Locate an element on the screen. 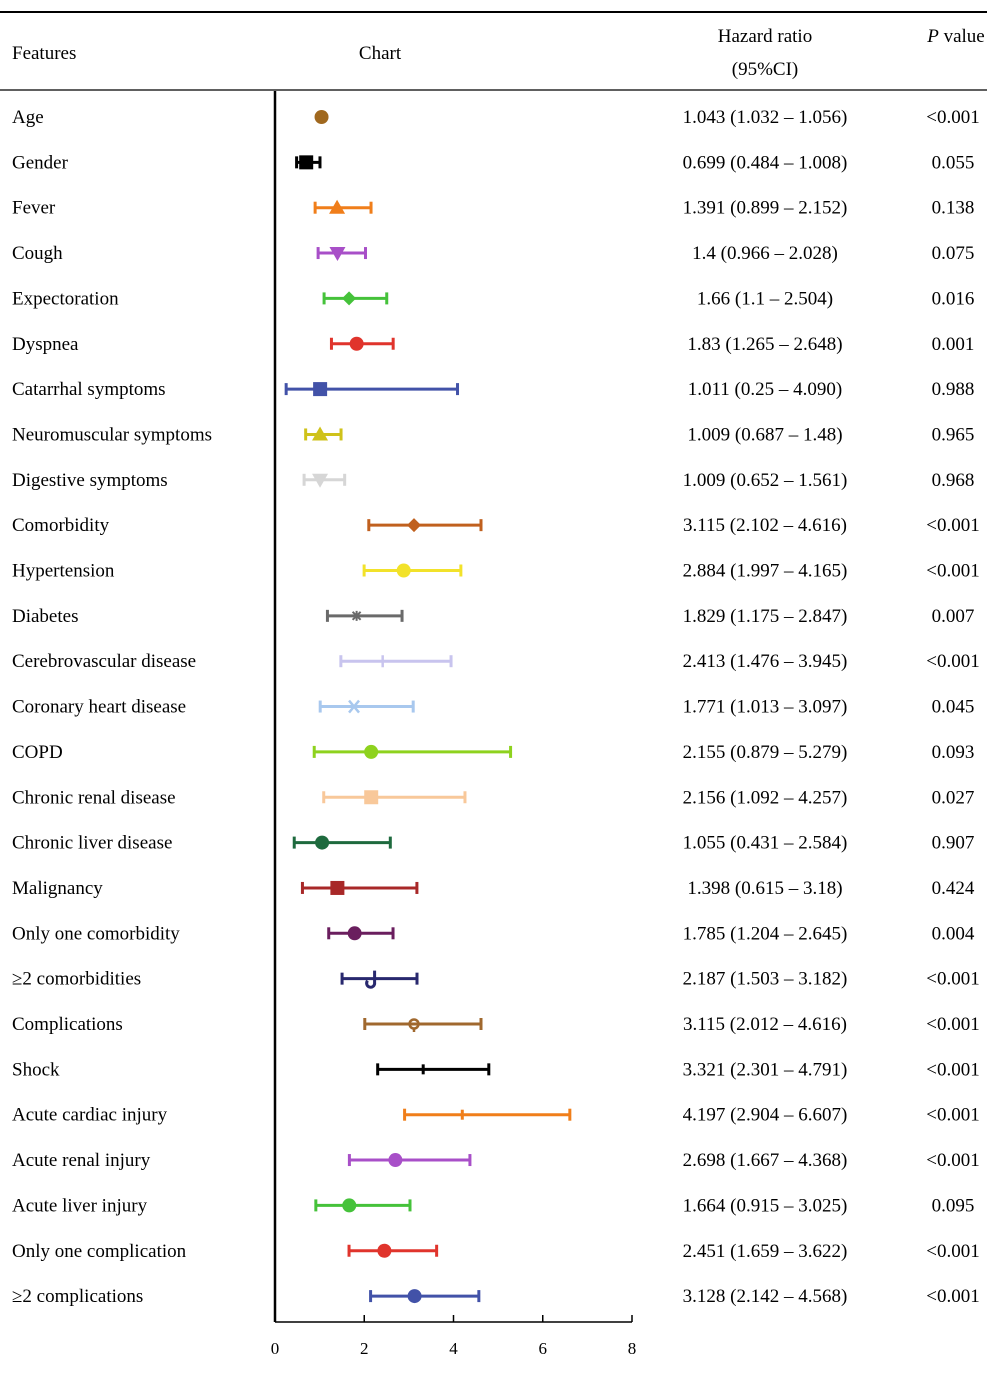 This screenshot has height=1373, width=987. feature-label: Hypertension is located at coordinates (63, 571).